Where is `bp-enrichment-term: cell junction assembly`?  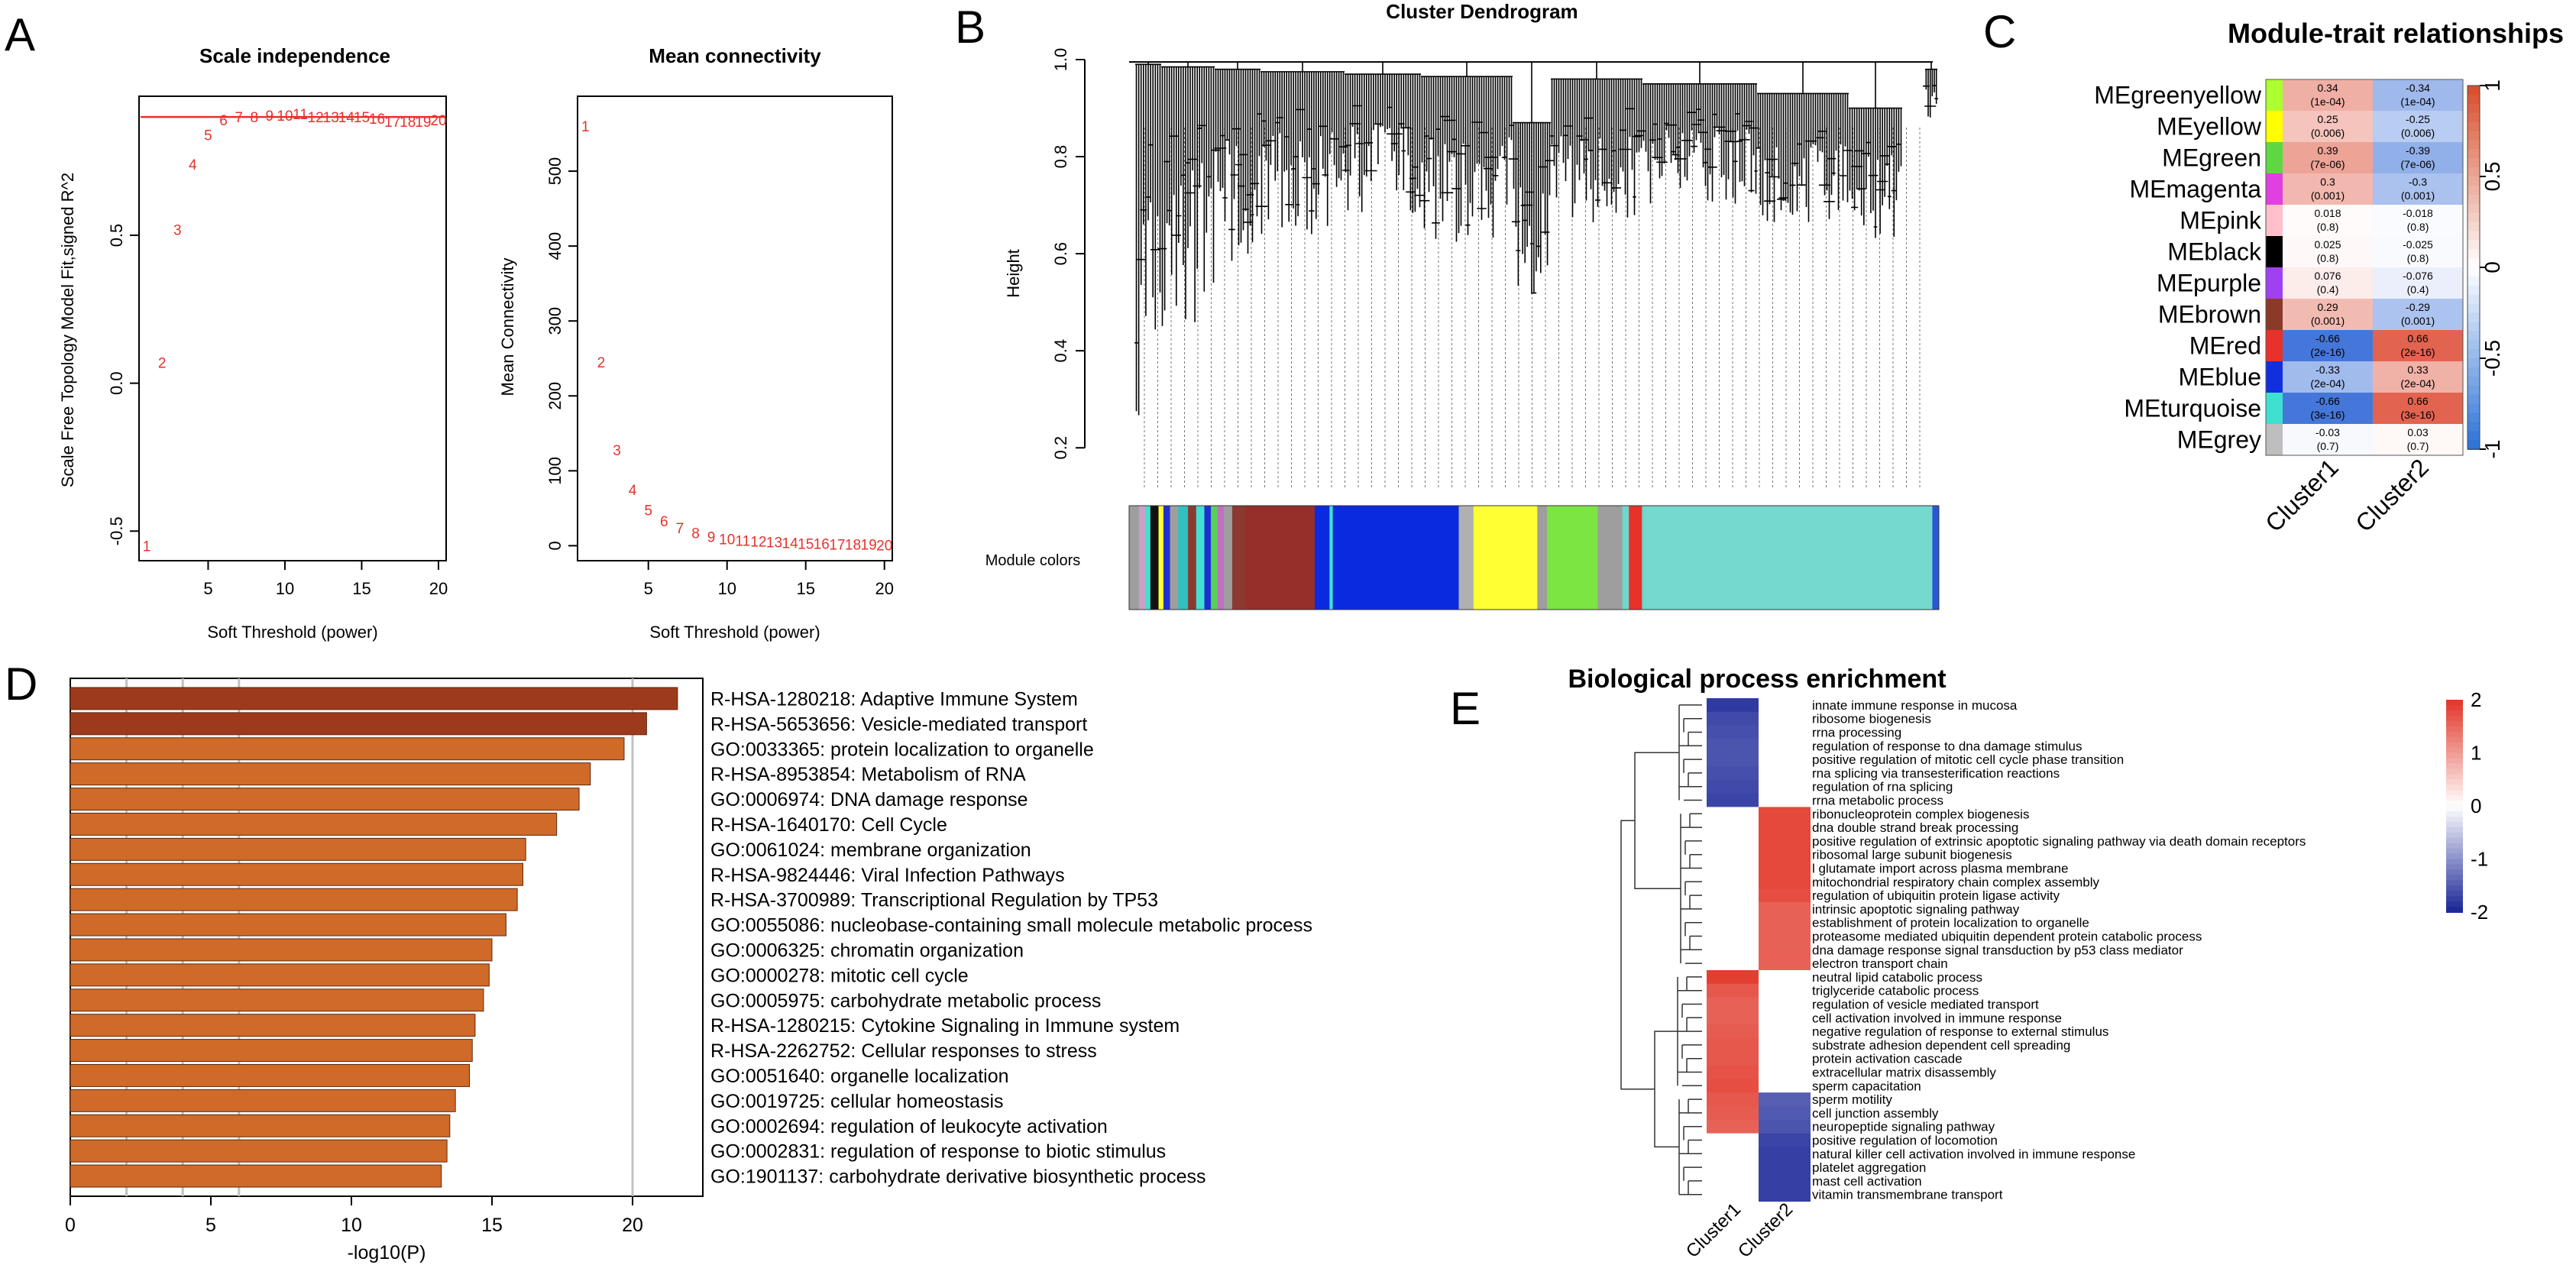 bp-enrichment-term: cell junction assembly is located at coordinates (1875, 1113).